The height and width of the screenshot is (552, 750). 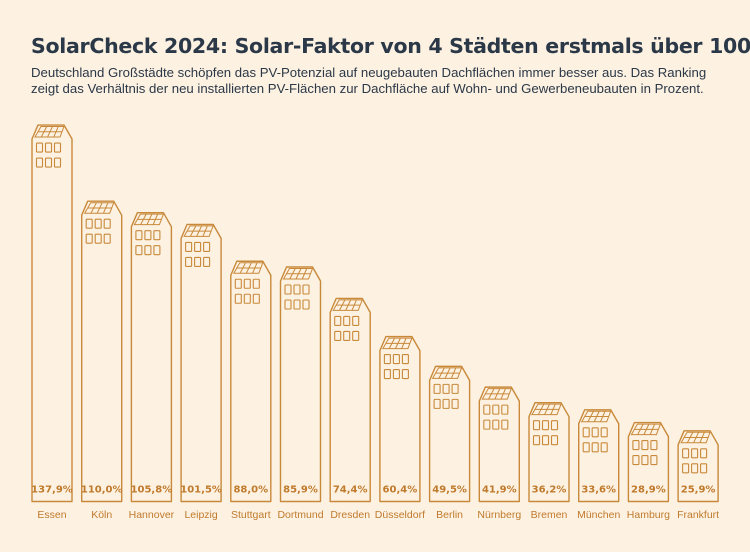 What do you see at coordinates (52, 490) in the screenshot?
I see `data-label: 137,9%` at bounding box center [52, 490].